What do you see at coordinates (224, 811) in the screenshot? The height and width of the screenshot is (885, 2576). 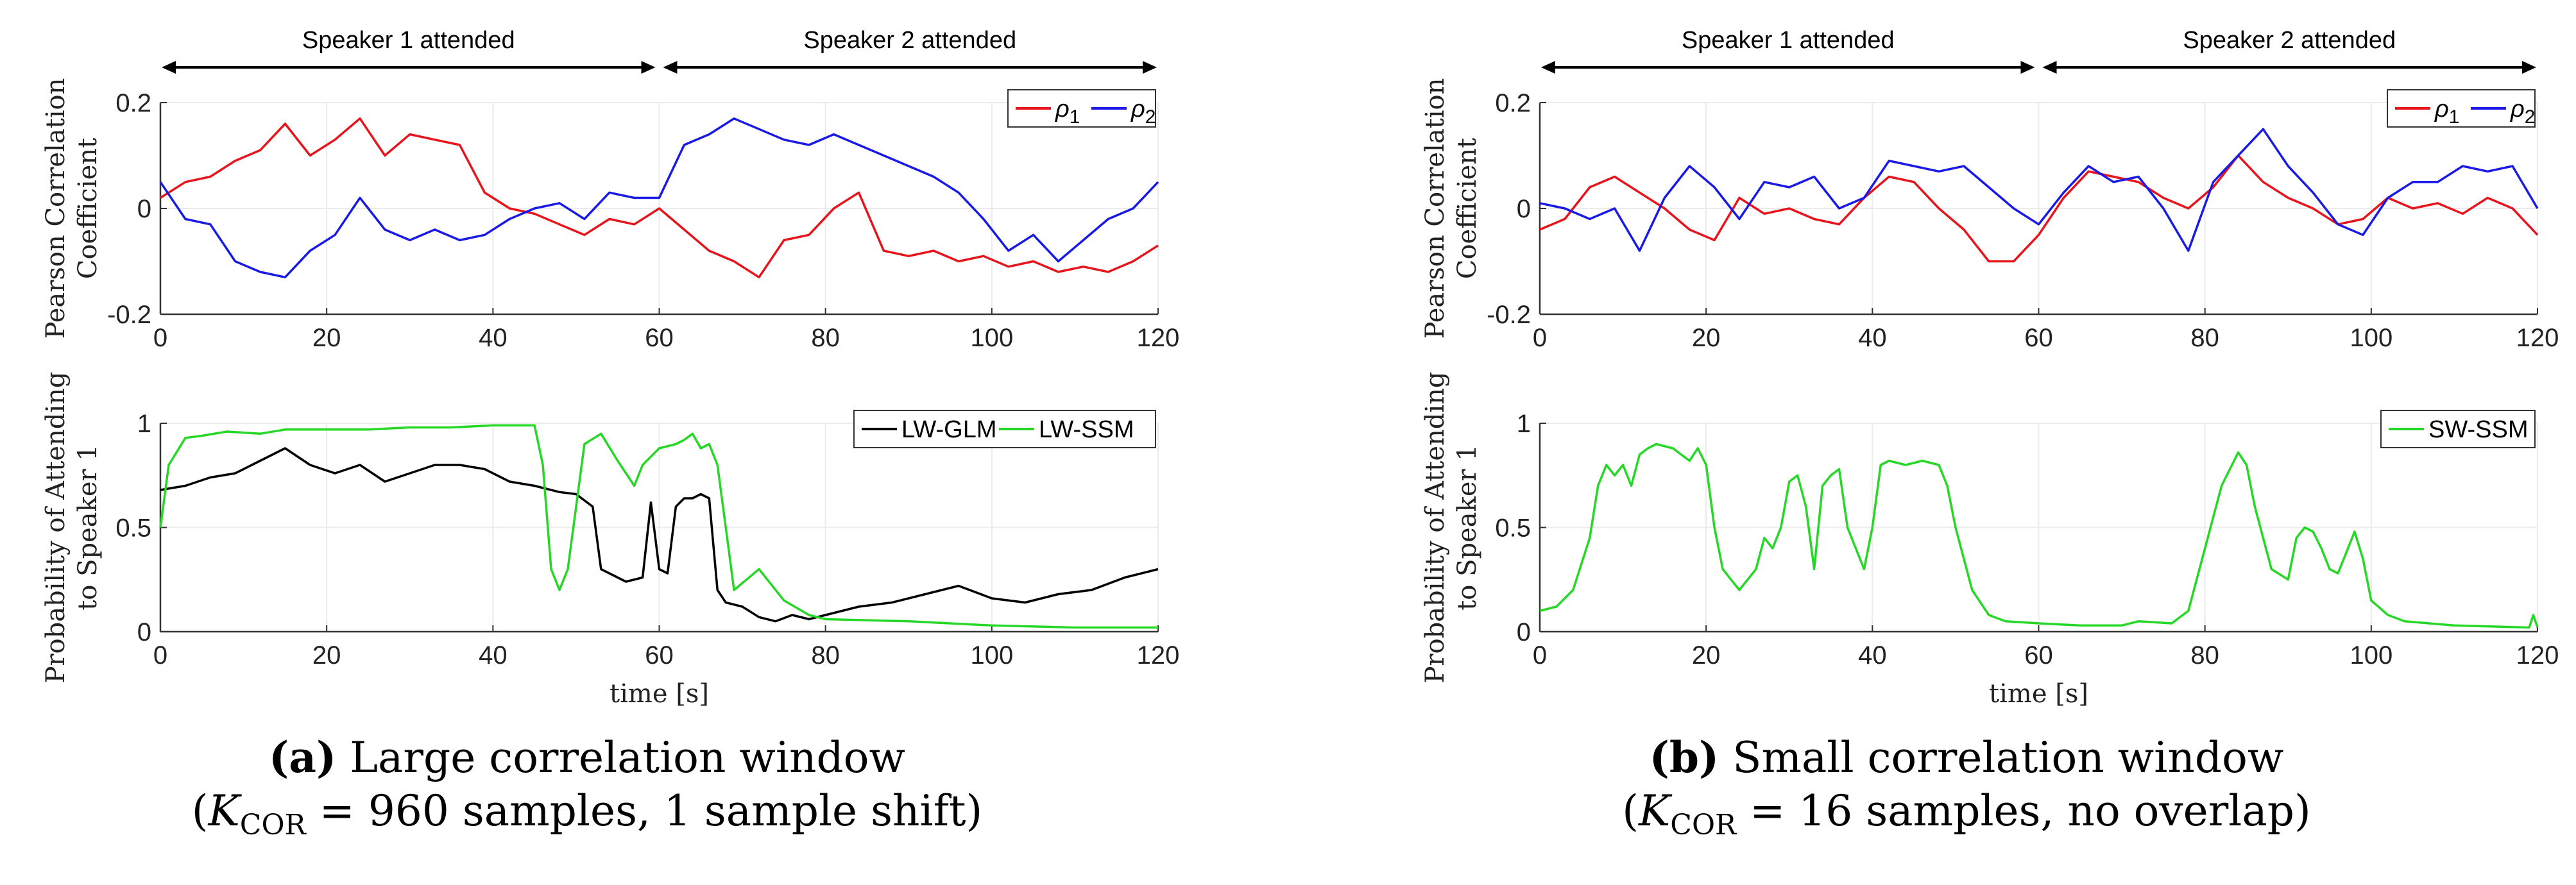 I see `caption-a-k: K` at bounding box center [224, 811].